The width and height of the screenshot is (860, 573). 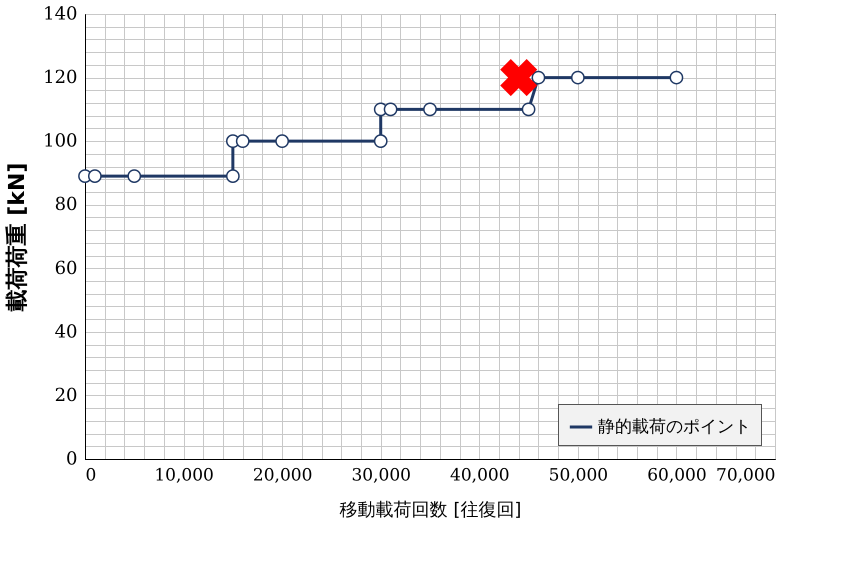 What do you see at coordinates (674, 427) in the screenshot?
I see `legend-label: 静的載荷のポイント` at bounding box center [674, 427].